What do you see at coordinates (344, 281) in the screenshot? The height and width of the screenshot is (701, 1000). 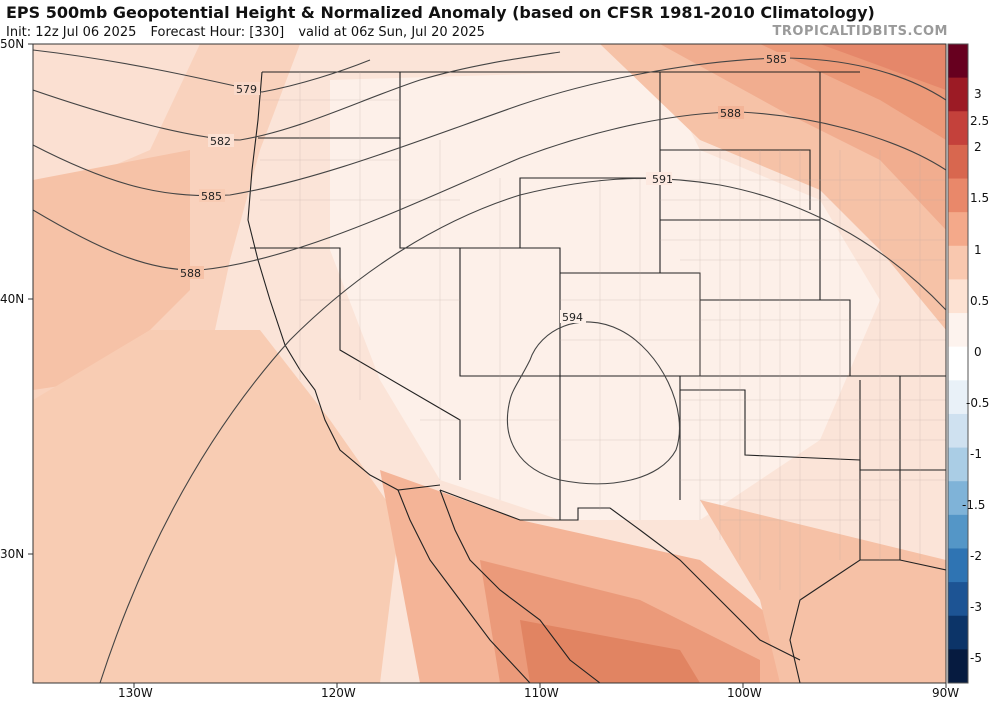 I see `west-coastline` at bounding box center [344, 281].